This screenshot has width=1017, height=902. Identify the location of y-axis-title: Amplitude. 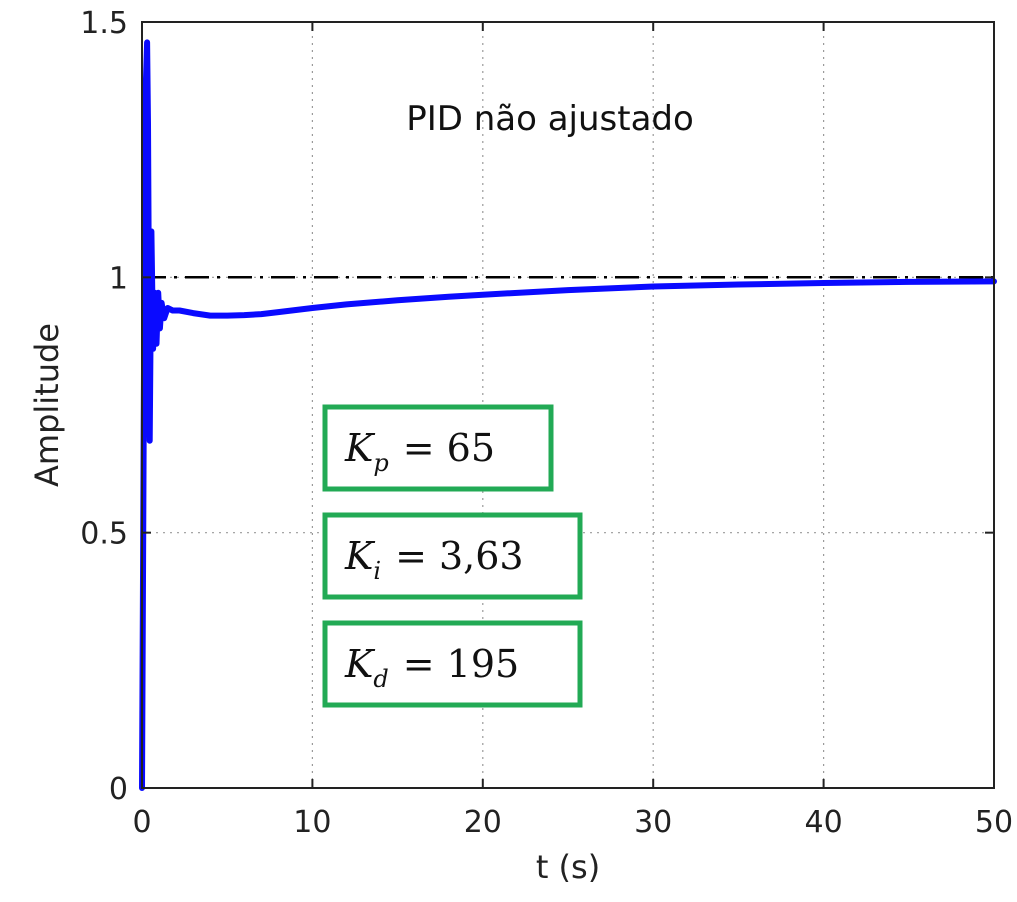
(47, 405).